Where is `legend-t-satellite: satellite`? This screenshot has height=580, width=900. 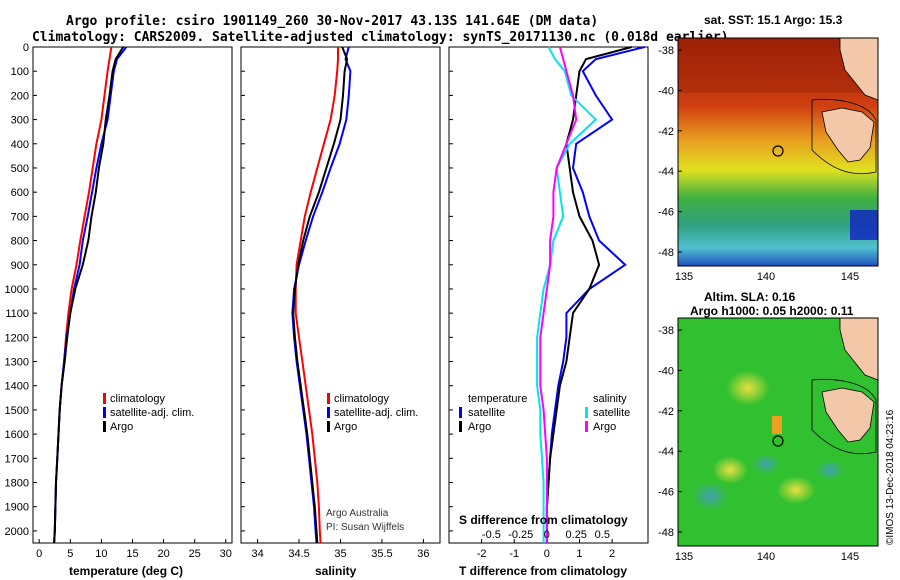 legend-t-satellite: satellite is located at coordinates (486, 413).